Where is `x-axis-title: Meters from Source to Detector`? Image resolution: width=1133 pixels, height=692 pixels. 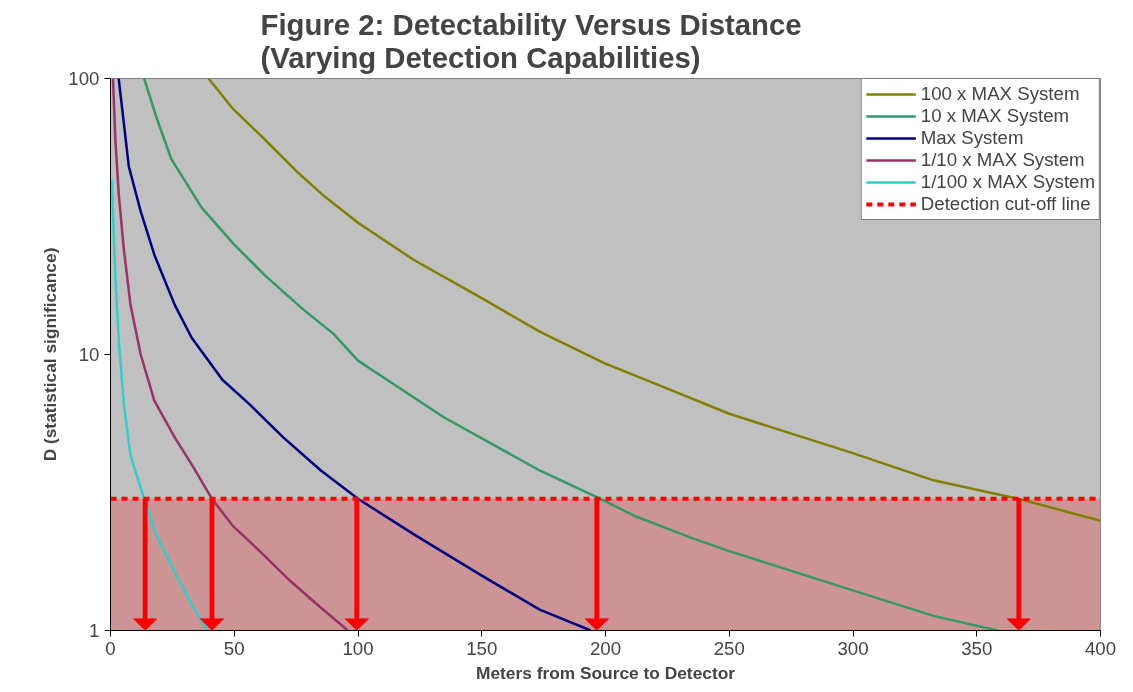
x-axis-title: Meters from Source to Detector is located at coordinates (605, 672).